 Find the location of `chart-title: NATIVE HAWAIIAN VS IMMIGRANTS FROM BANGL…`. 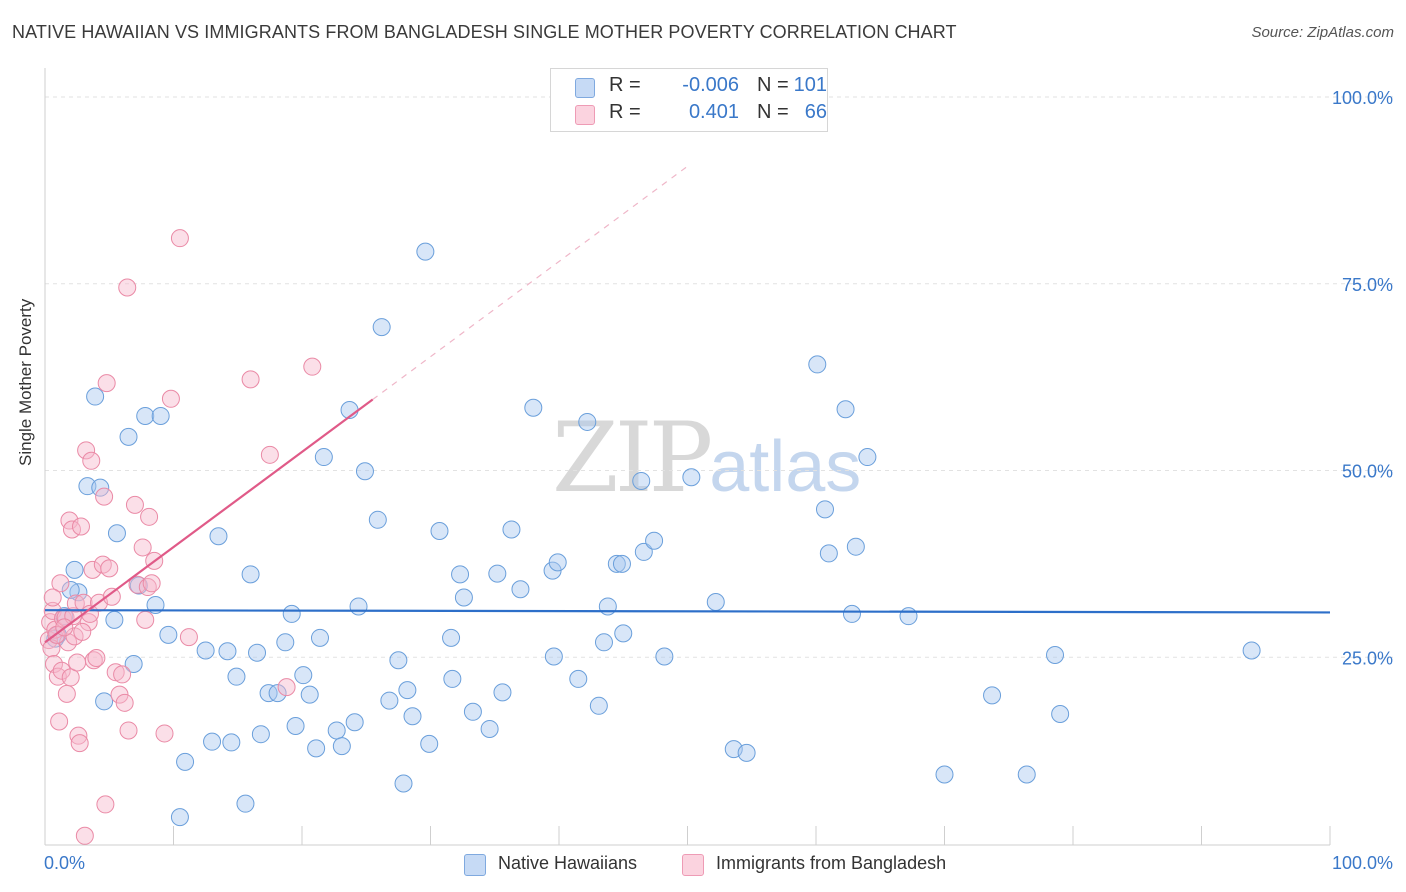

chart-title: NATIVE HAWAIIAN VS IMMIGRANTS FROM BANGL… is located at coordinates (484, 32).